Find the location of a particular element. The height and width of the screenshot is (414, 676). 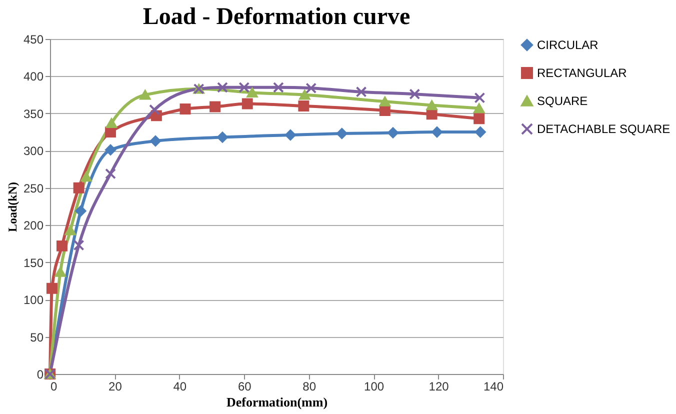

x-tick-label: 0 is located at coordinates (54, 387).